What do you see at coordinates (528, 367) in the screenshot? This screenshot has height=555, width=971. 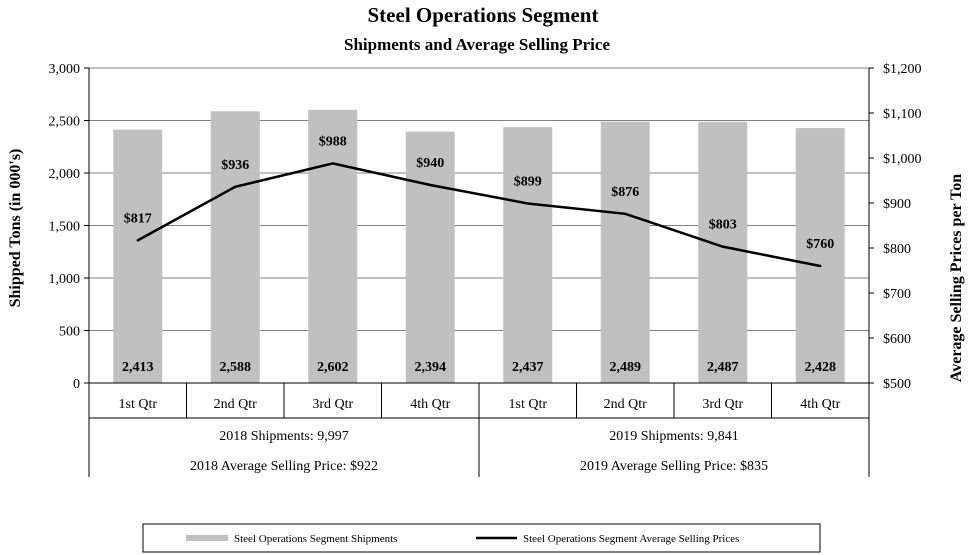 I see `shipment-value-label: 2,437` at bounding box center [528, 367].